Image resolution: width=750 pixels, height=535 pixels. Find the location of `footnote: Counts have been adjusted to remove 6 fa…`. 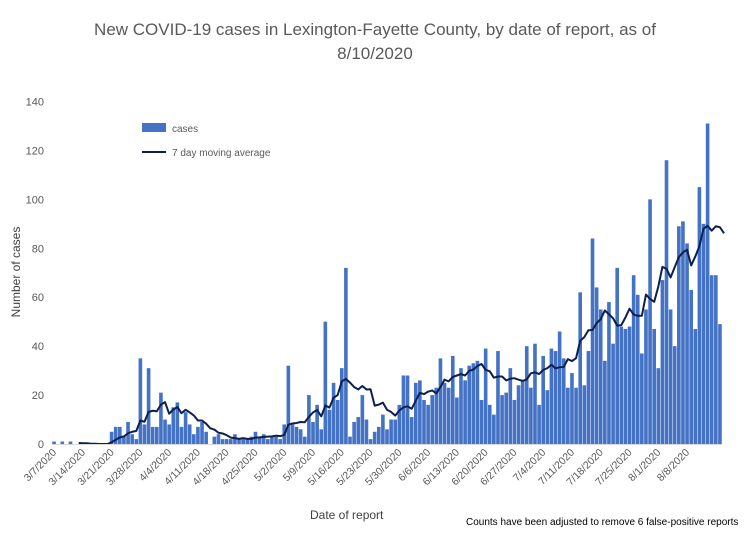

footnote: Counts have been adjusted to remove 6 fa… is located at coordinates (602, 522).